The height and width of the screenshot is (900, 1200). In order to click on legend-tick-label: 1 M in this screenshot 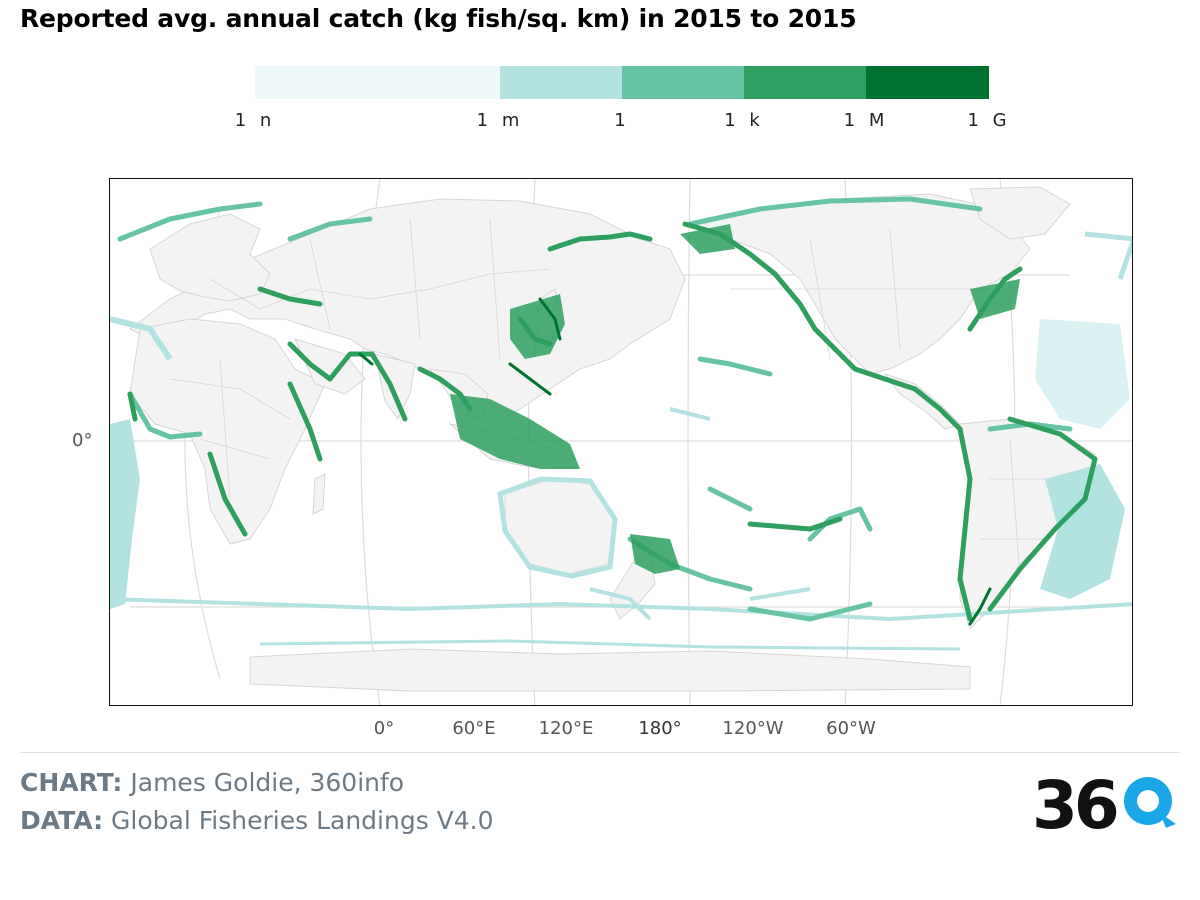, I will do `click(866, 120)`.